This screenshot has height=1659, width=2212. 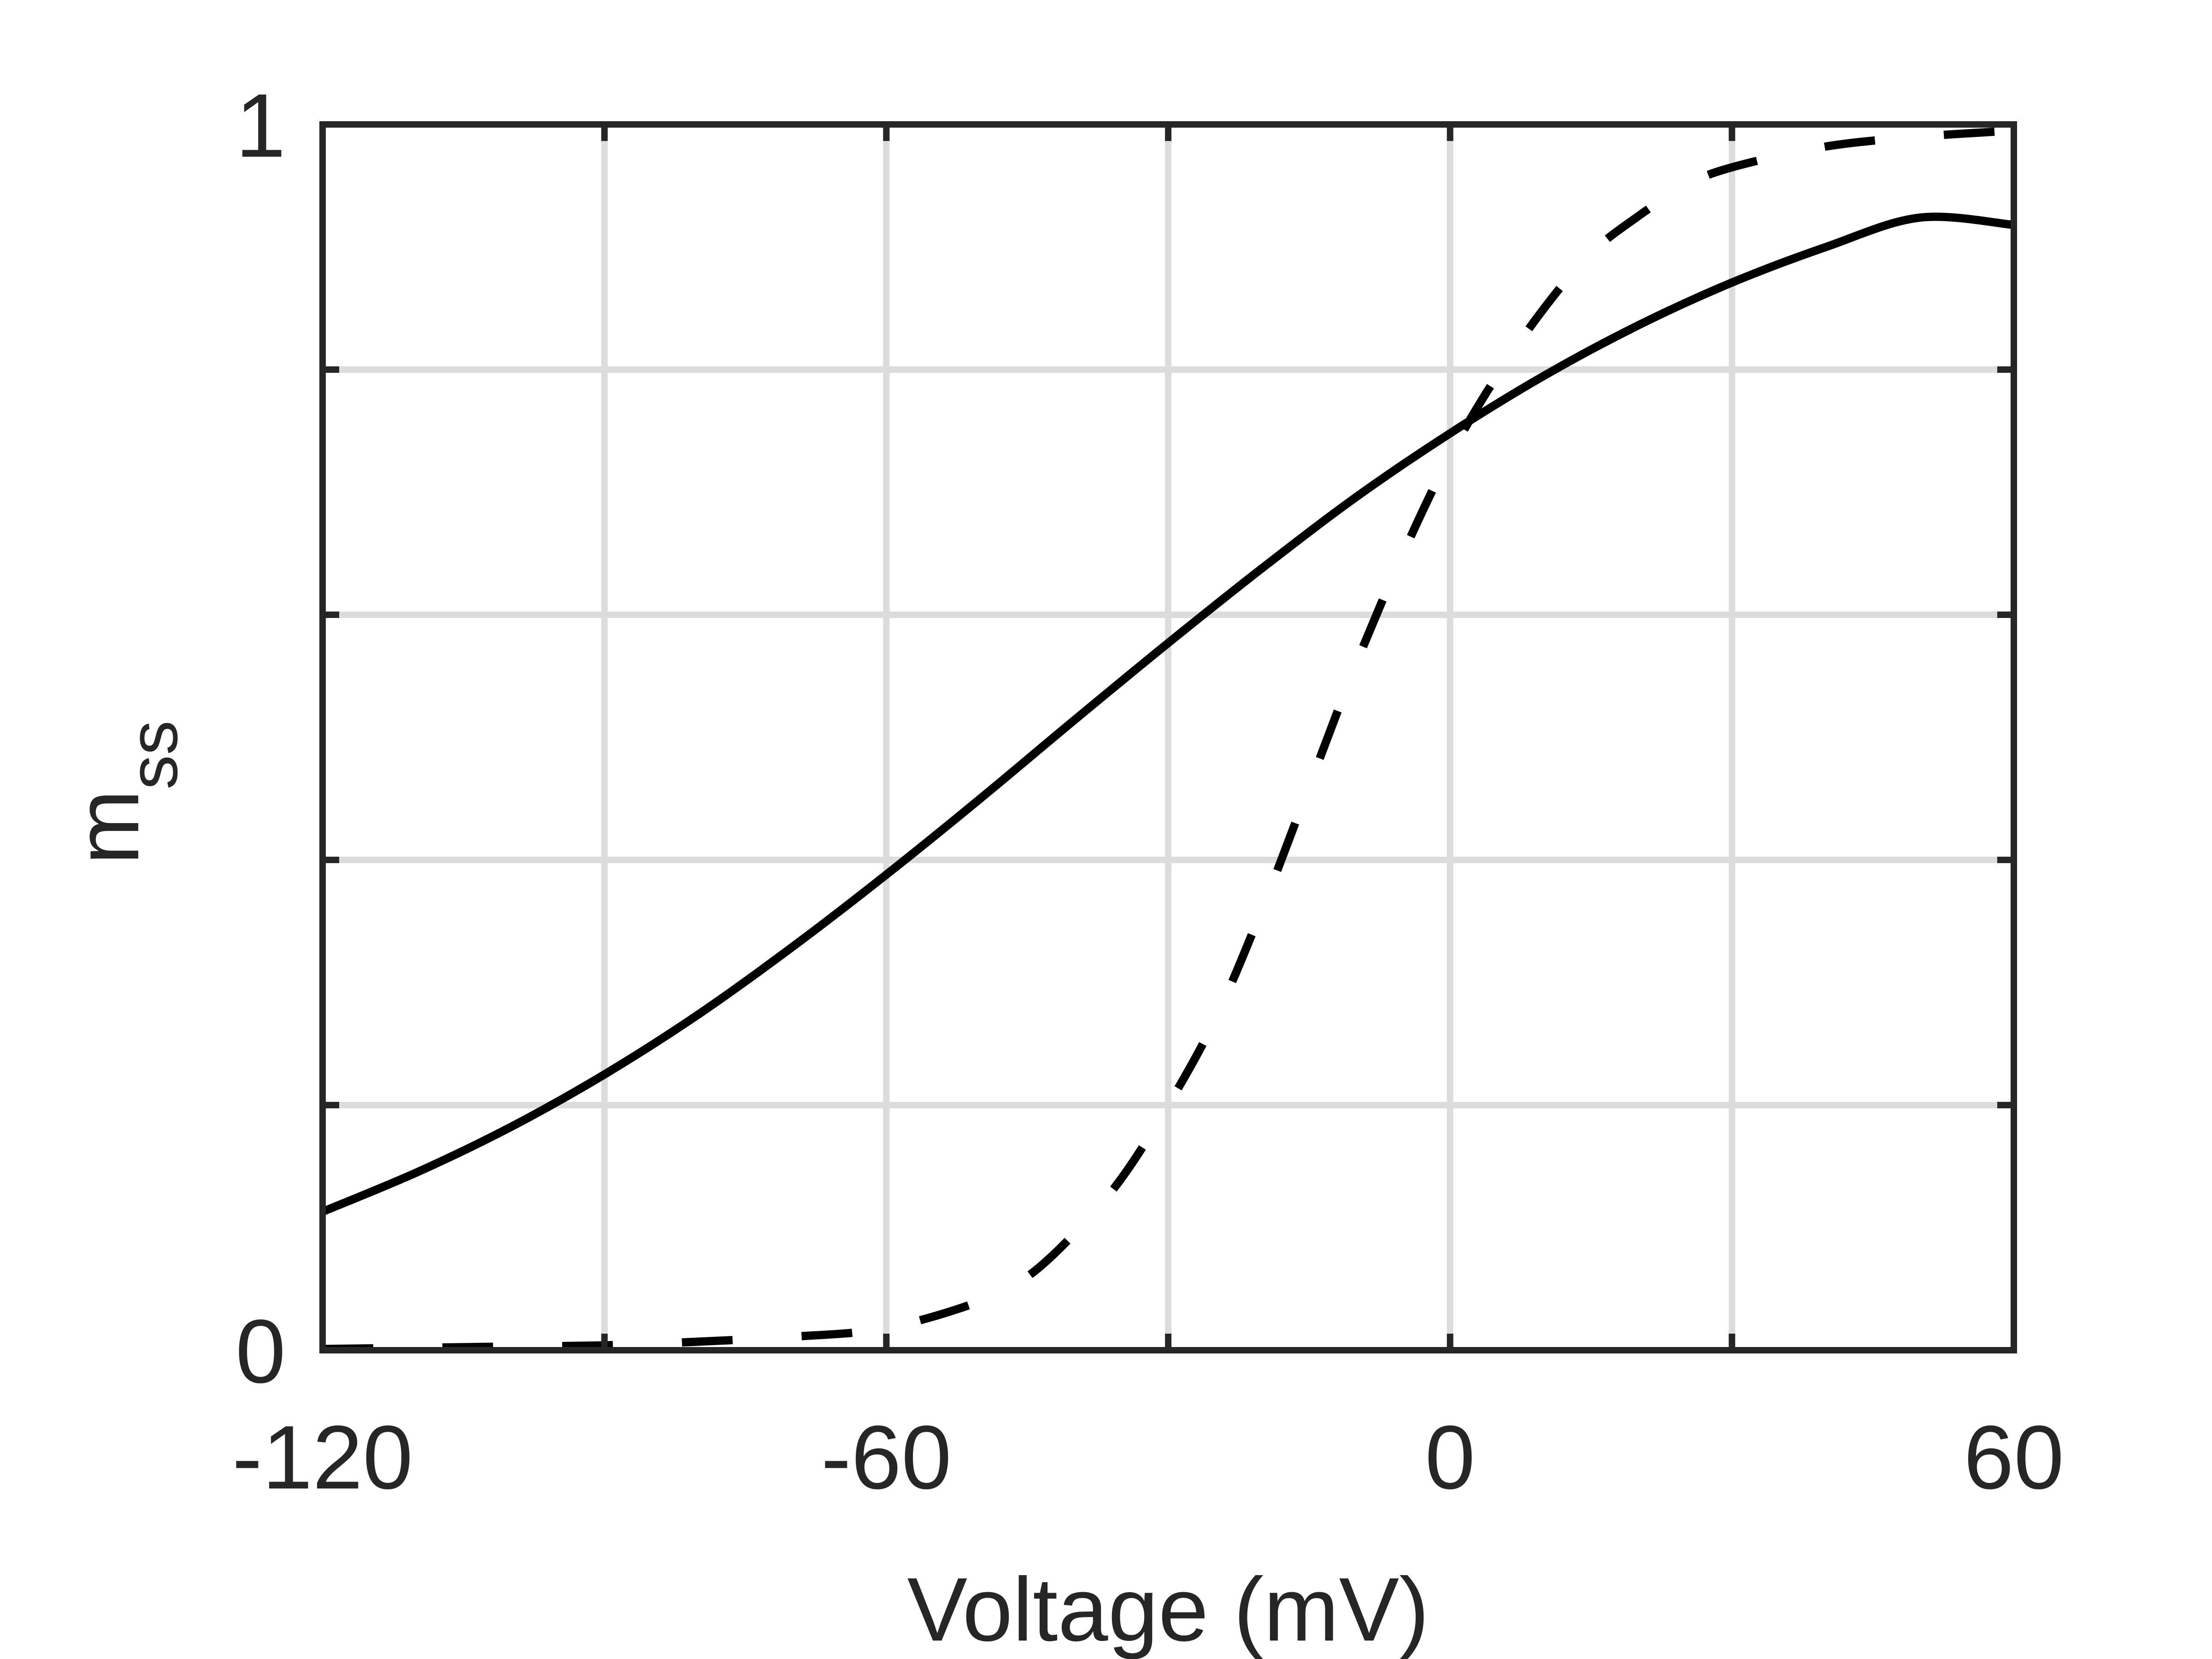 I want to click on x-tick-label: 0, so click(x=1450, y=1457).